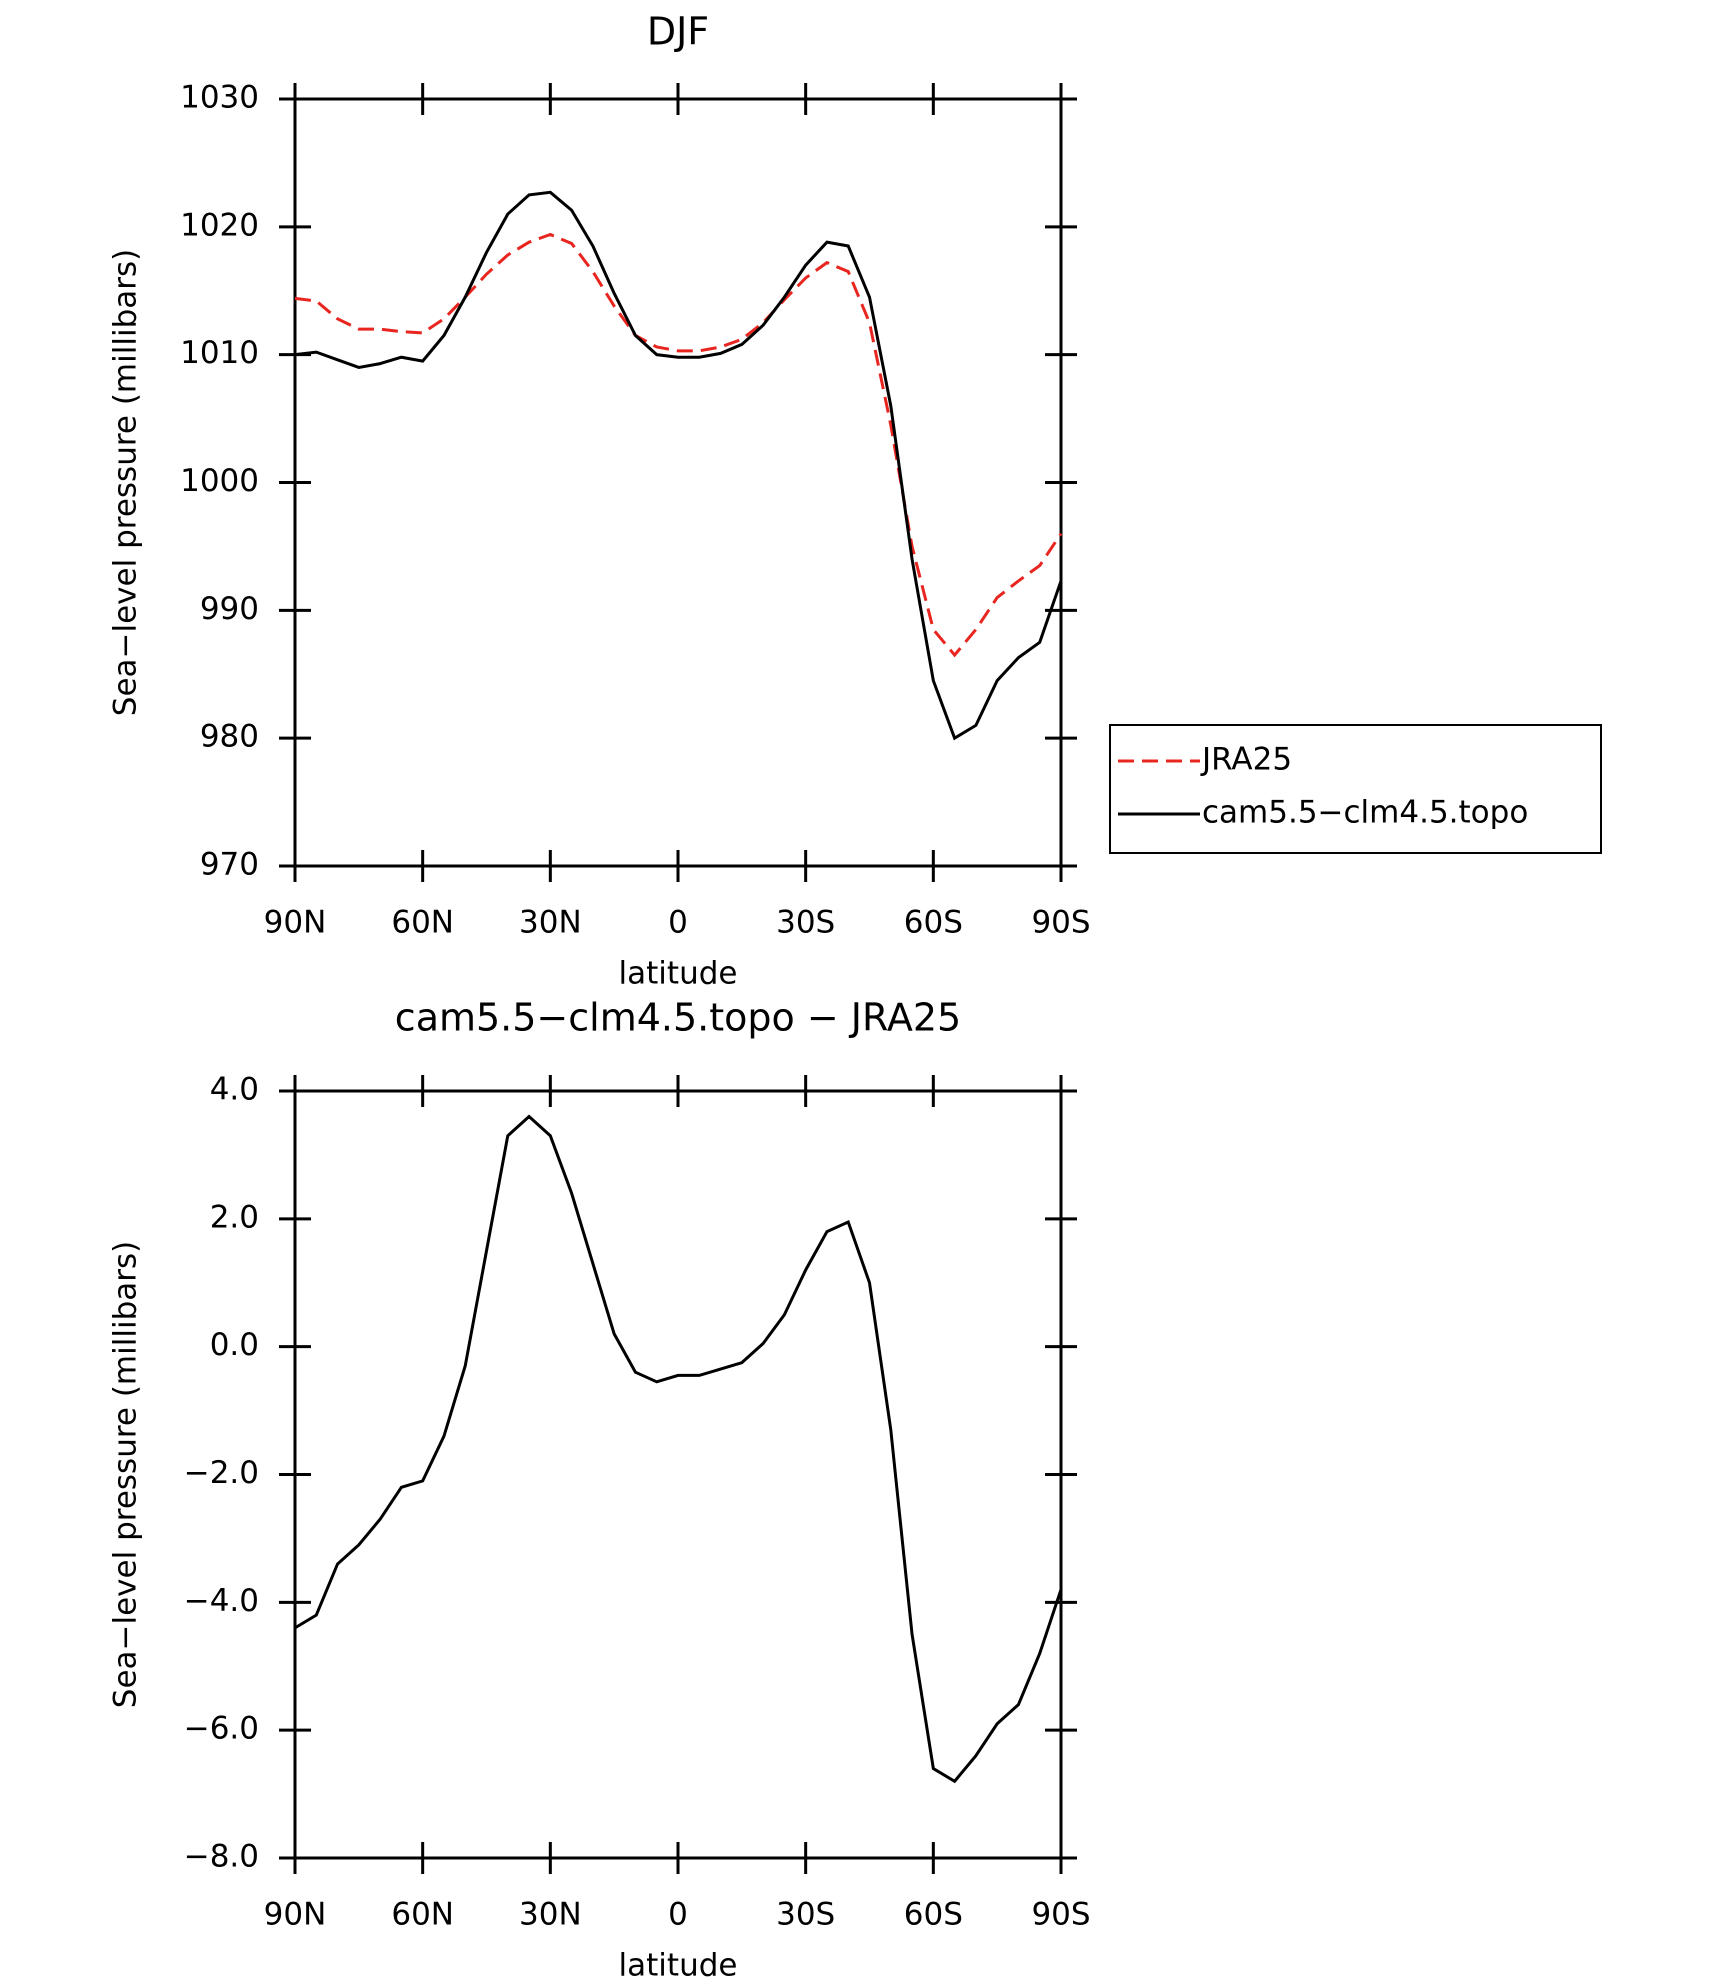 The image size is (1710, 1988). Describe the element at coordinates (219, 481) in the screenshot. I see `y-tick-label: 1000` at that location.